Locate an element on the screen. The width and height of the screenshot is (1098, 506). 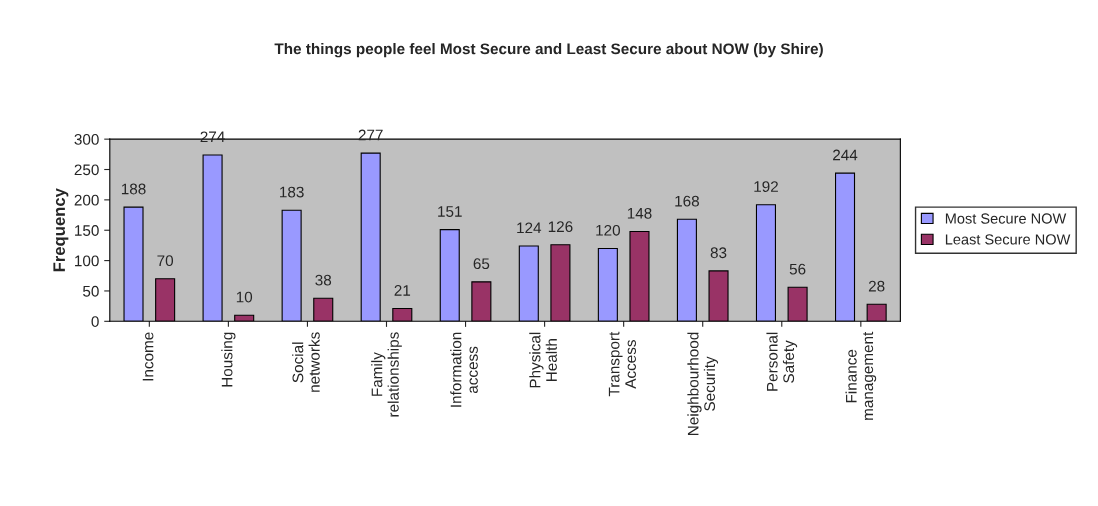
x-tick-label: Income is located at coordinates (148, 356).